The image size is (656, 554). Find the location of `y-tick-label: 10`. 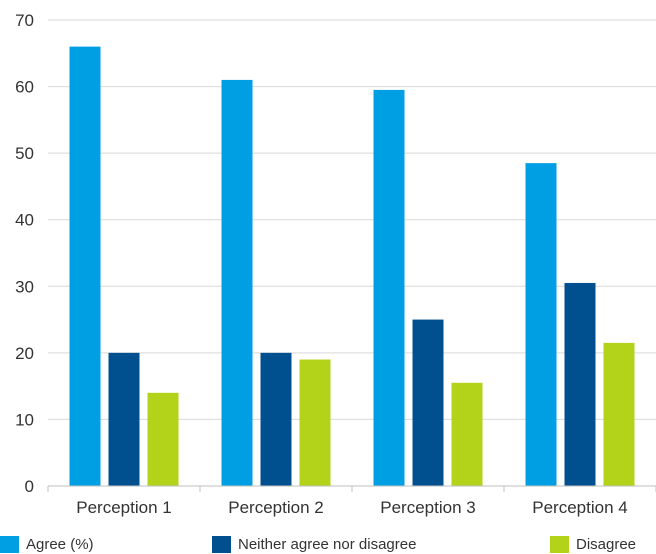

y-tick-label: 10 is located at coordinates (24, 419).